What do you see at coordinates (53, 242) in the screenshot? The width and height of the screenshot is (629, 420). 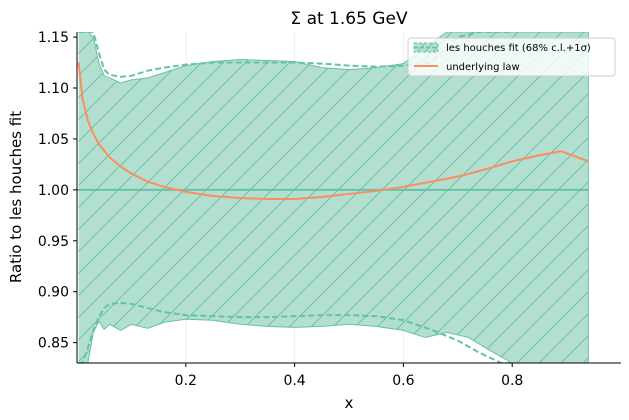 I see `y-tick-label: 0.95` at bounding box center [53, 242].